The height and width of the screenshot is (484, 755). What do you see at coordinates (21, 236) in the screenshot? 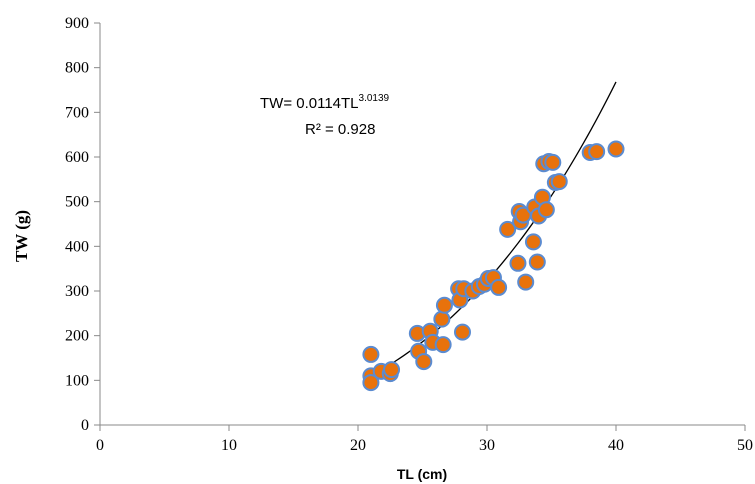
I see `y-axis-title: TW (g)` at bounding box center [21, 236].